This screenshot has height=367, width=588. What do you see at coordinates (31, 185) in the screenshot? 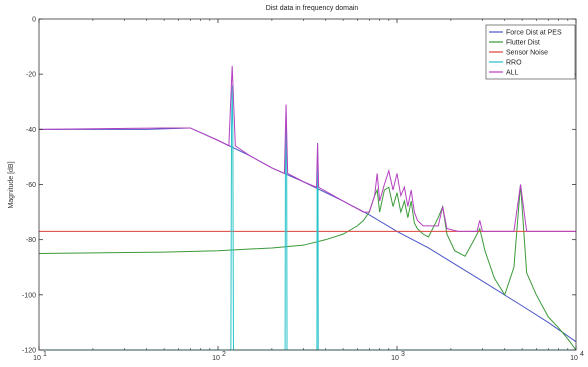
I see `y-tick-label: -60` at bounding box center [31, 185].